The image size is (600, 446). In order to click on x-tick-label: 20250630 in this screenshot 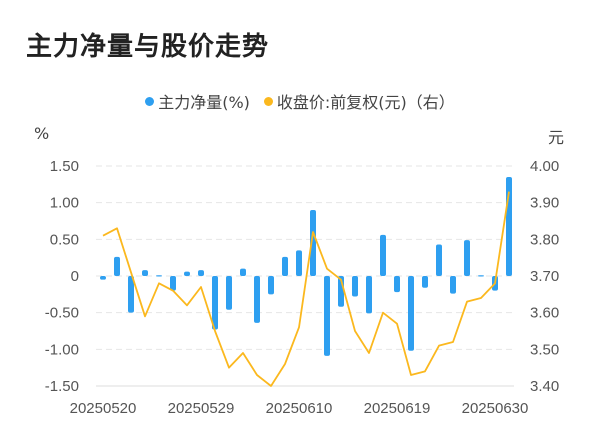, I will do `click(495, 408)`.